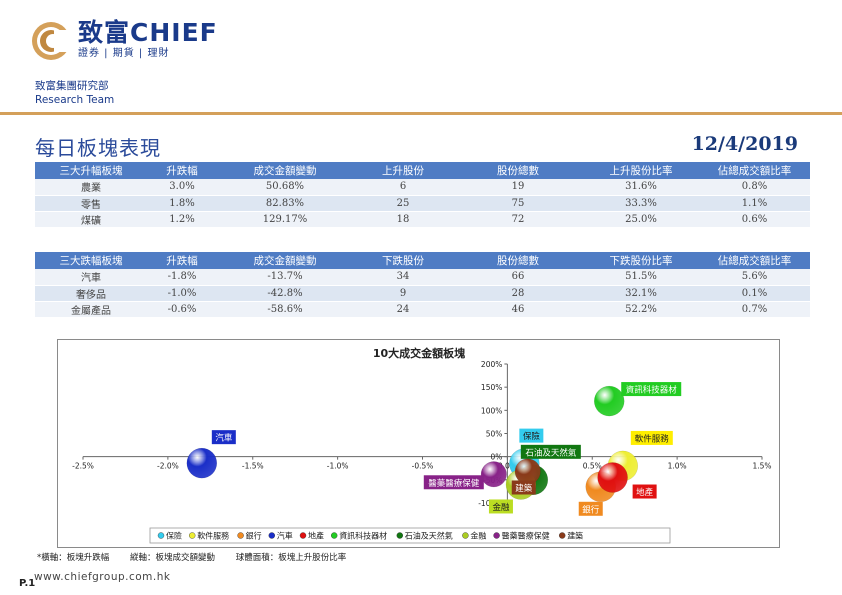 This screenshot has height=595, width=842. I want to click on table-cell: 19, so click(518, 187).